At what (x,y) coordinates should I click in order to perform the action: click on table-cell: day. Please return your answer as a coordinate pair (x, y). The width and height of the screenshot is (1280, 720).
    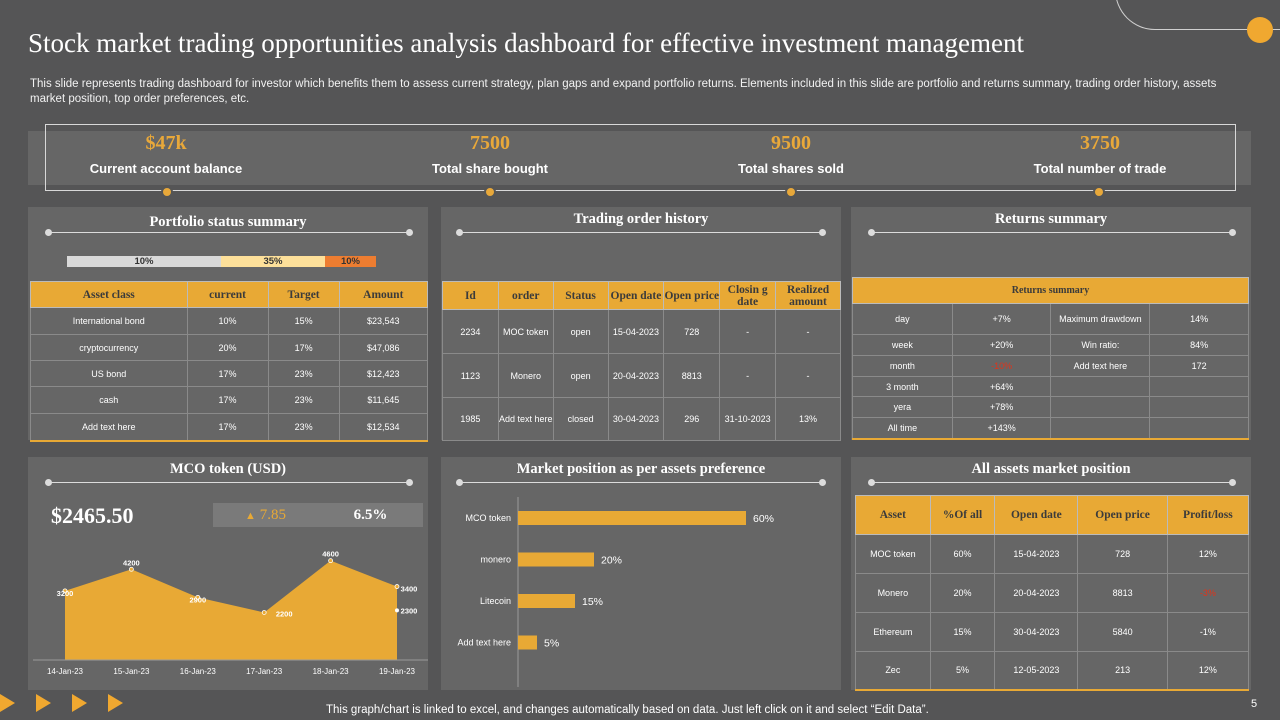
    Looking at the image, I should click on (902, 319).